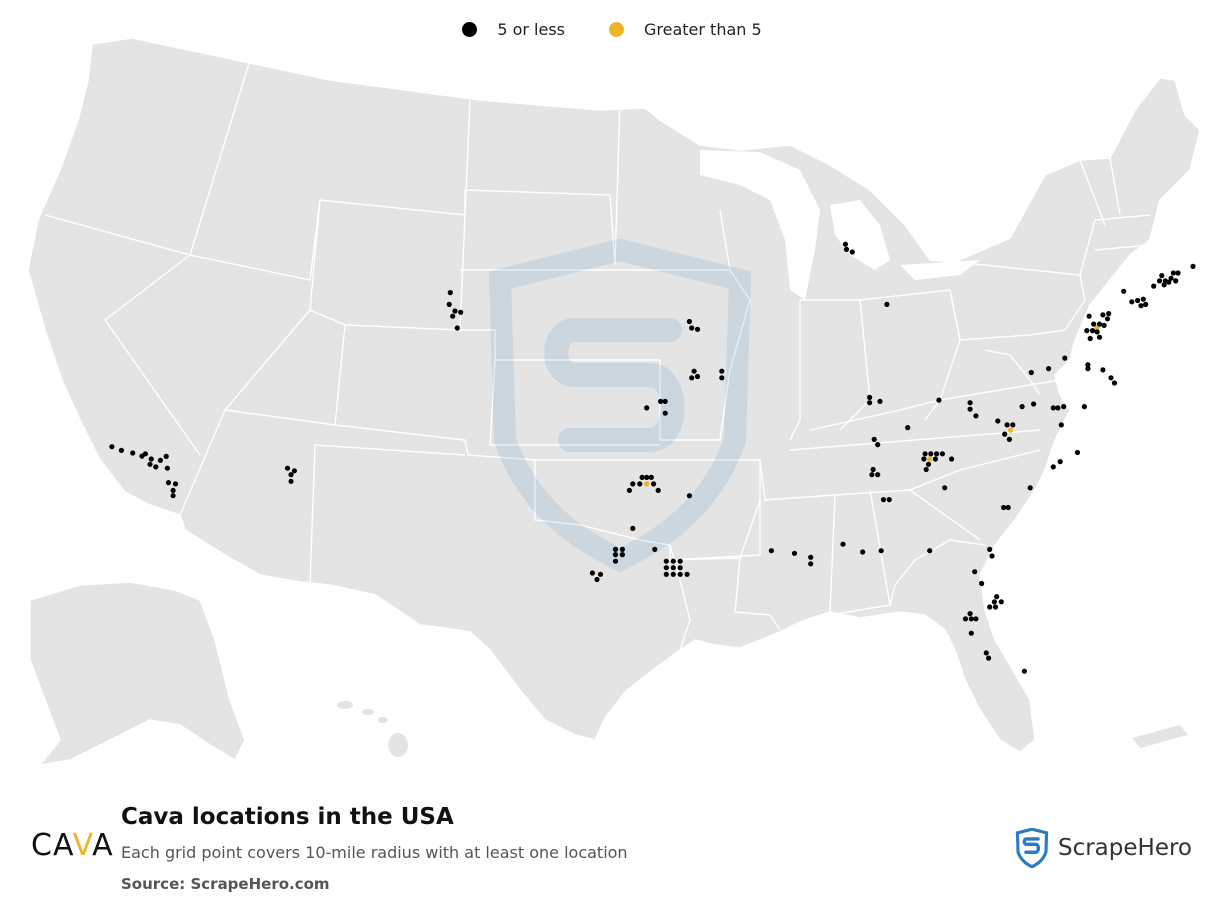 This screenshot has width=1224, height=902. I want to click on legend-dot-yellow, so click(616, 29).